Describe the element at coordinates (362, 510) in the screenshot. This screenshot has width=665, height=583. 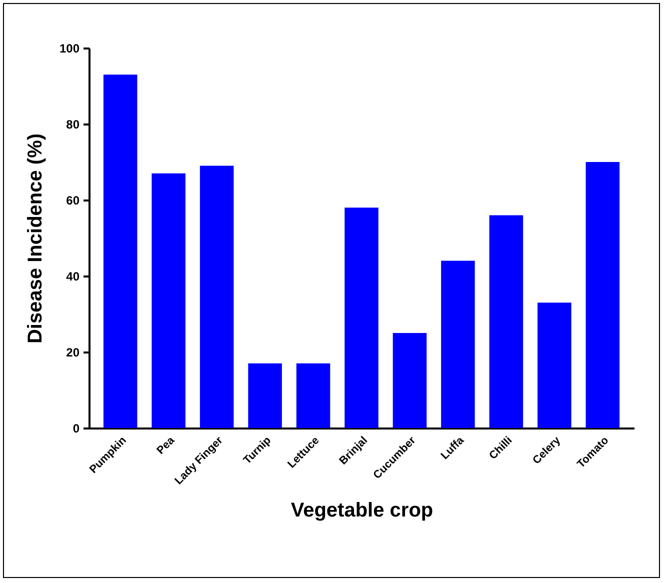
I see `x-axis-title: Vegetable crop` at that location.